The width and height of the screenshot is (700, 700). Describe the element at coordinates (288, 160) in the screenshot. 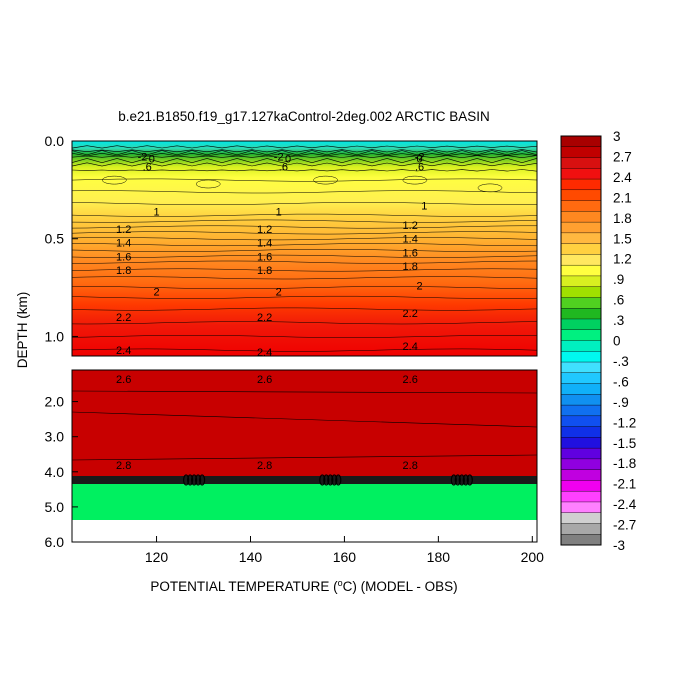

I see `contour-label: 0` at that location.